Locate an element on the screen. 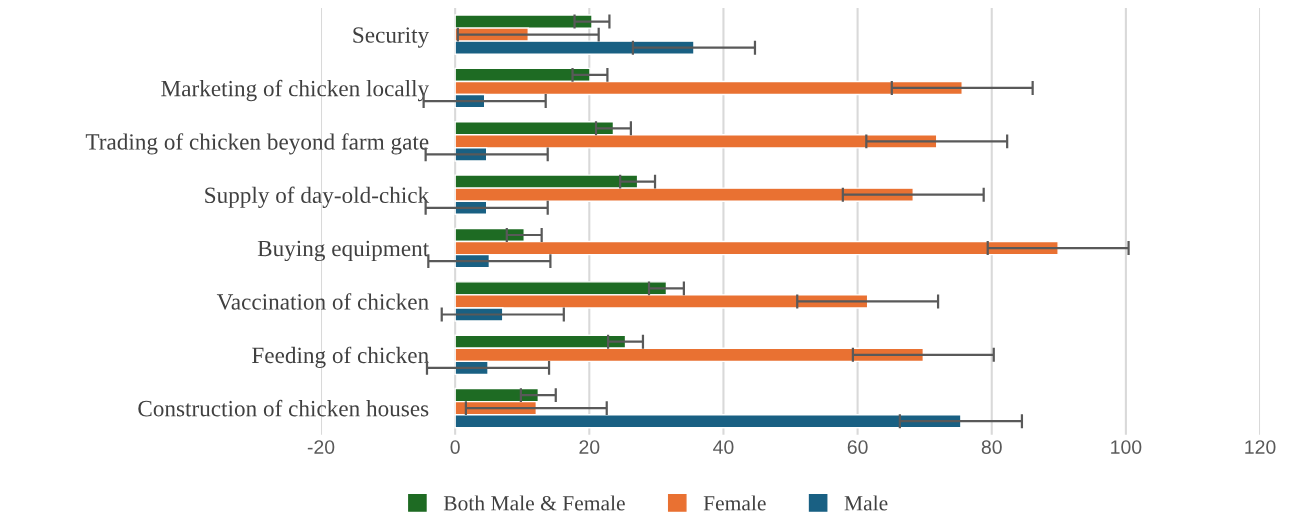  y-tick-label: Security is located at coordinates (391, 37).